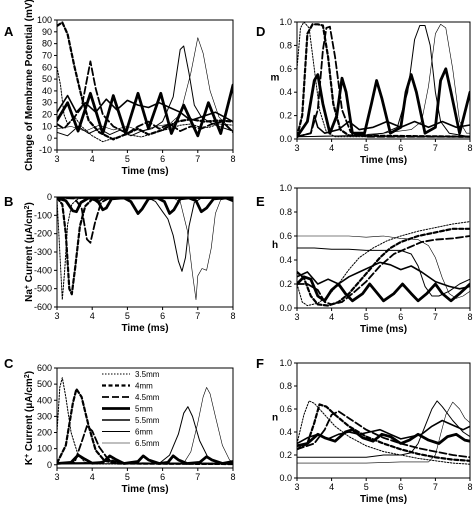 This screenshot has height=509, width=474. Describe the element at coordinates (47, 32) in the screenshot. I see `y-tick-label: 90` at that location.